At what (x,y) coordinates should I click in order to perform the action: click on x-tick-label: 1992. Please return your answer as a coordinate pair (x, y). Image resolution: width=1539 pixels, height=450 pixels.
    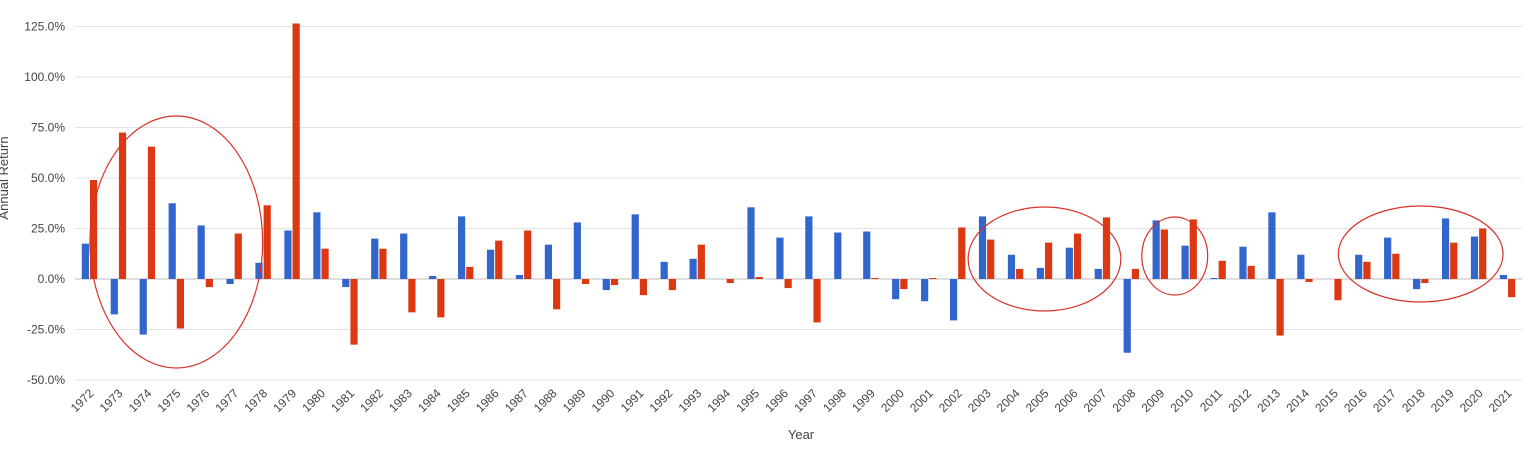
    Looking at the image, I should click on (661, 400).